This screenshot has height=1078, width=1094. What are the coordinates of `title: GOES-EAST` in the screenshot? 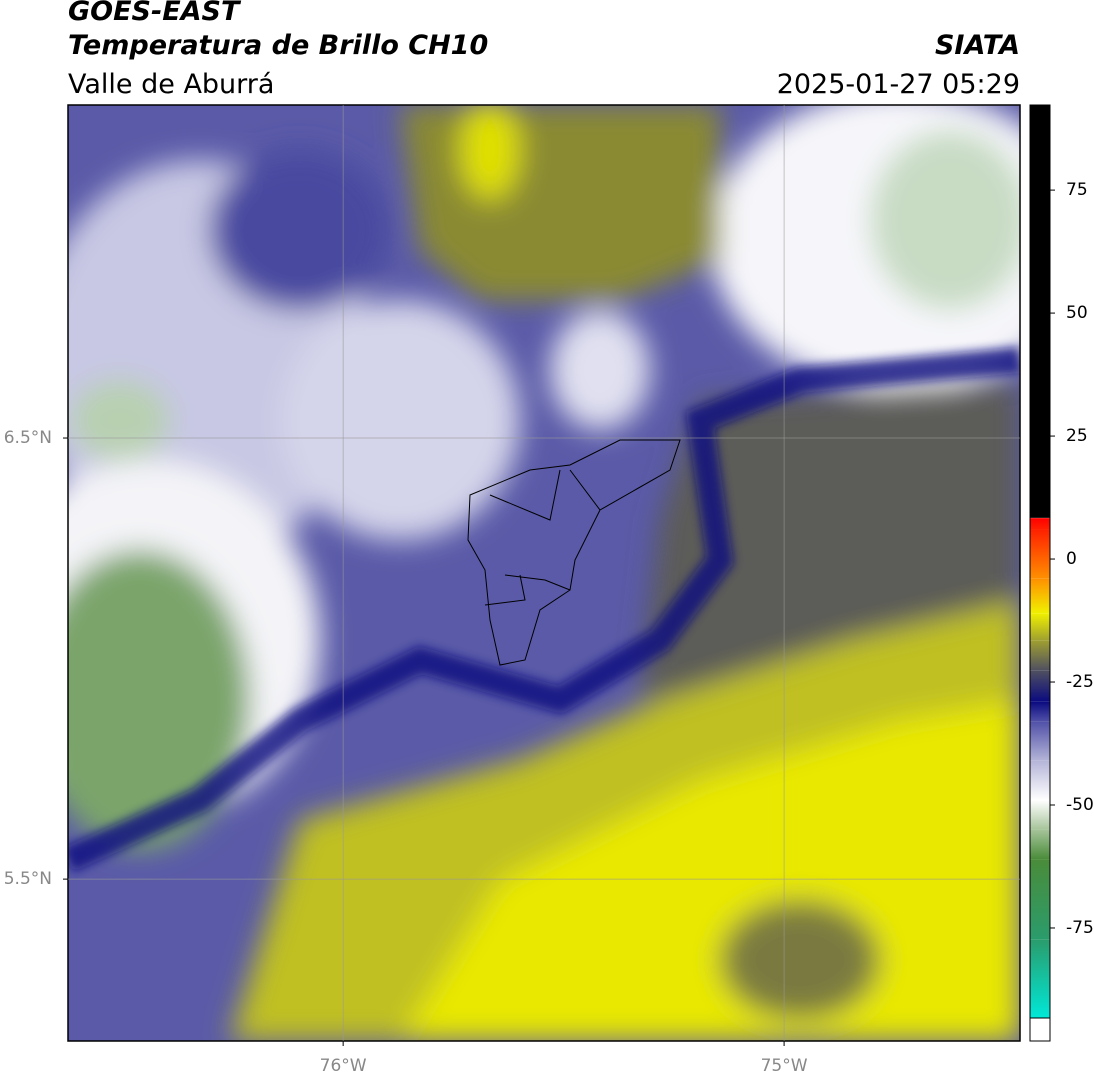 It's located at (155, 13).